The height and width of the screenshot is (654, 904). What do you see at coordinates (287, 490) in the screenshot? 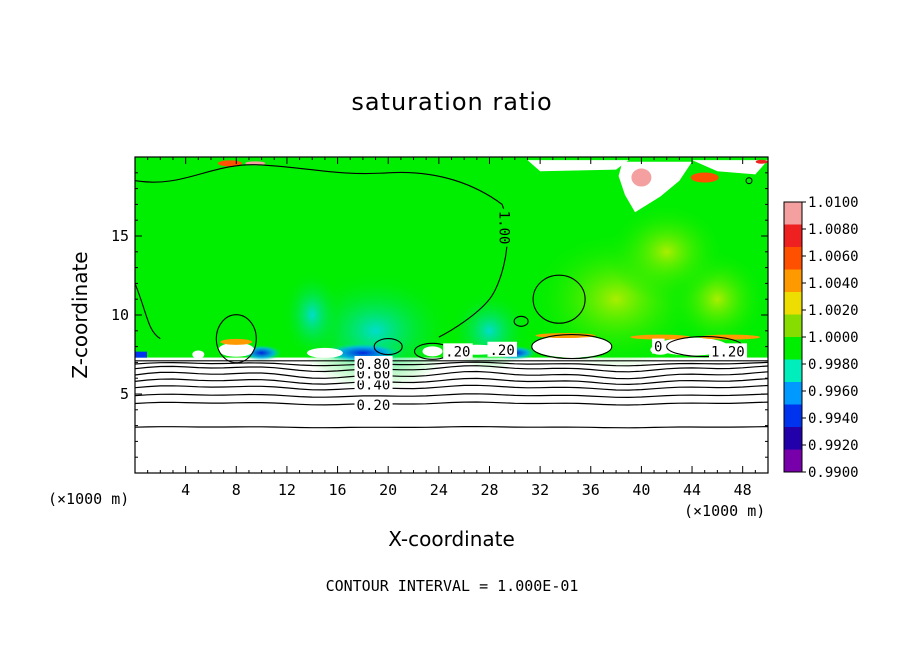
I see `x-tick-label: 12` at bounding box center [287, 490].